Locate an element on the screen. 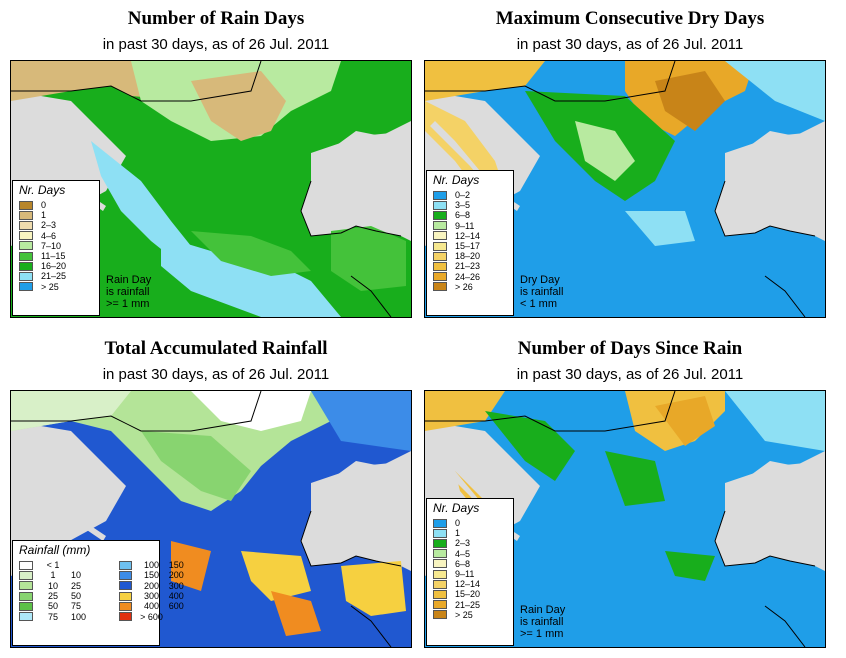  legend-entry: 150 200 is located at coordinates (159, 575).